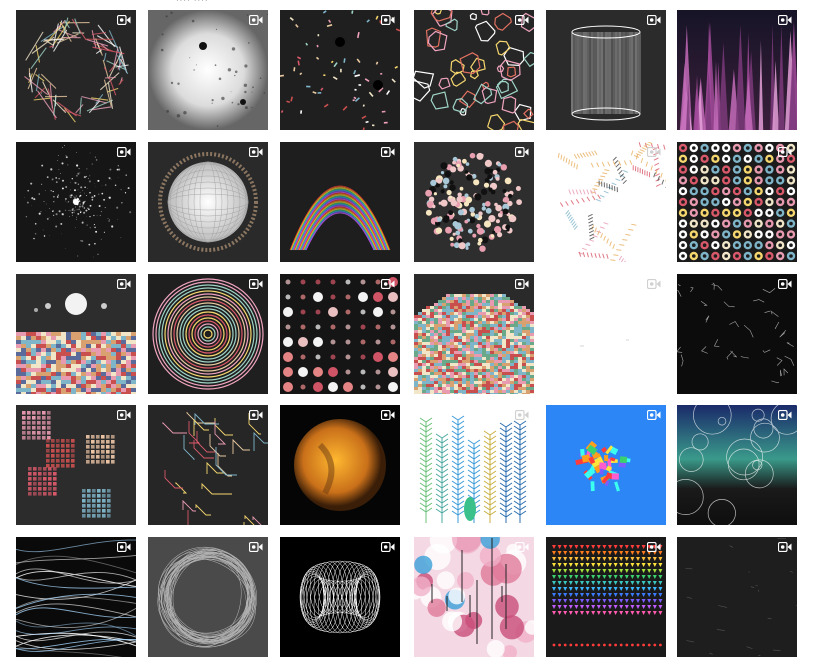 The height and width of the screenshot is (666, 815). I want to click on tile-ring-dot-grid, so click(737, 202).